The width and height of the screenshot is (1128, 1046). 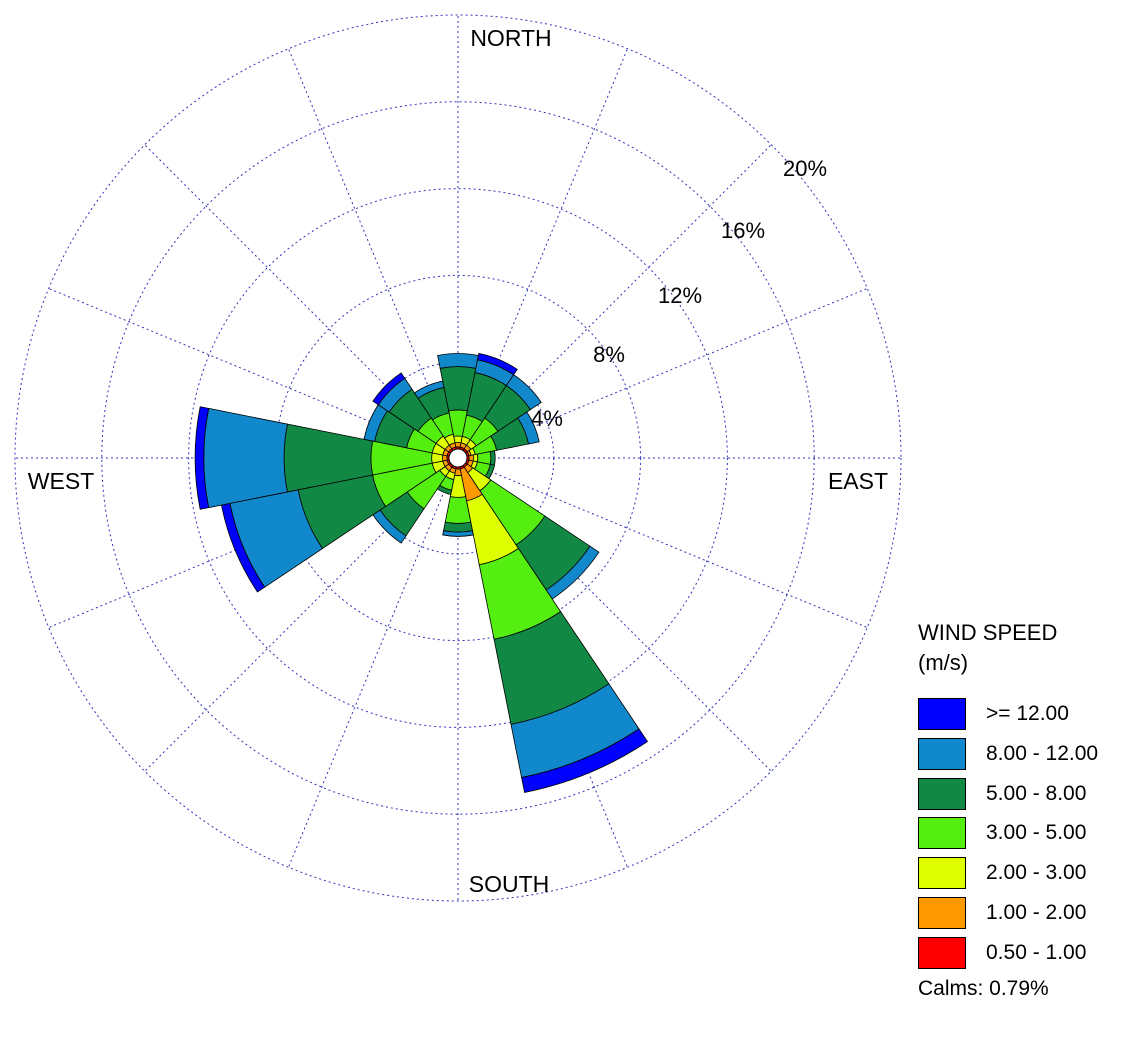 I want to click on grid-spoke-ENE, so click(x=662, y=373).